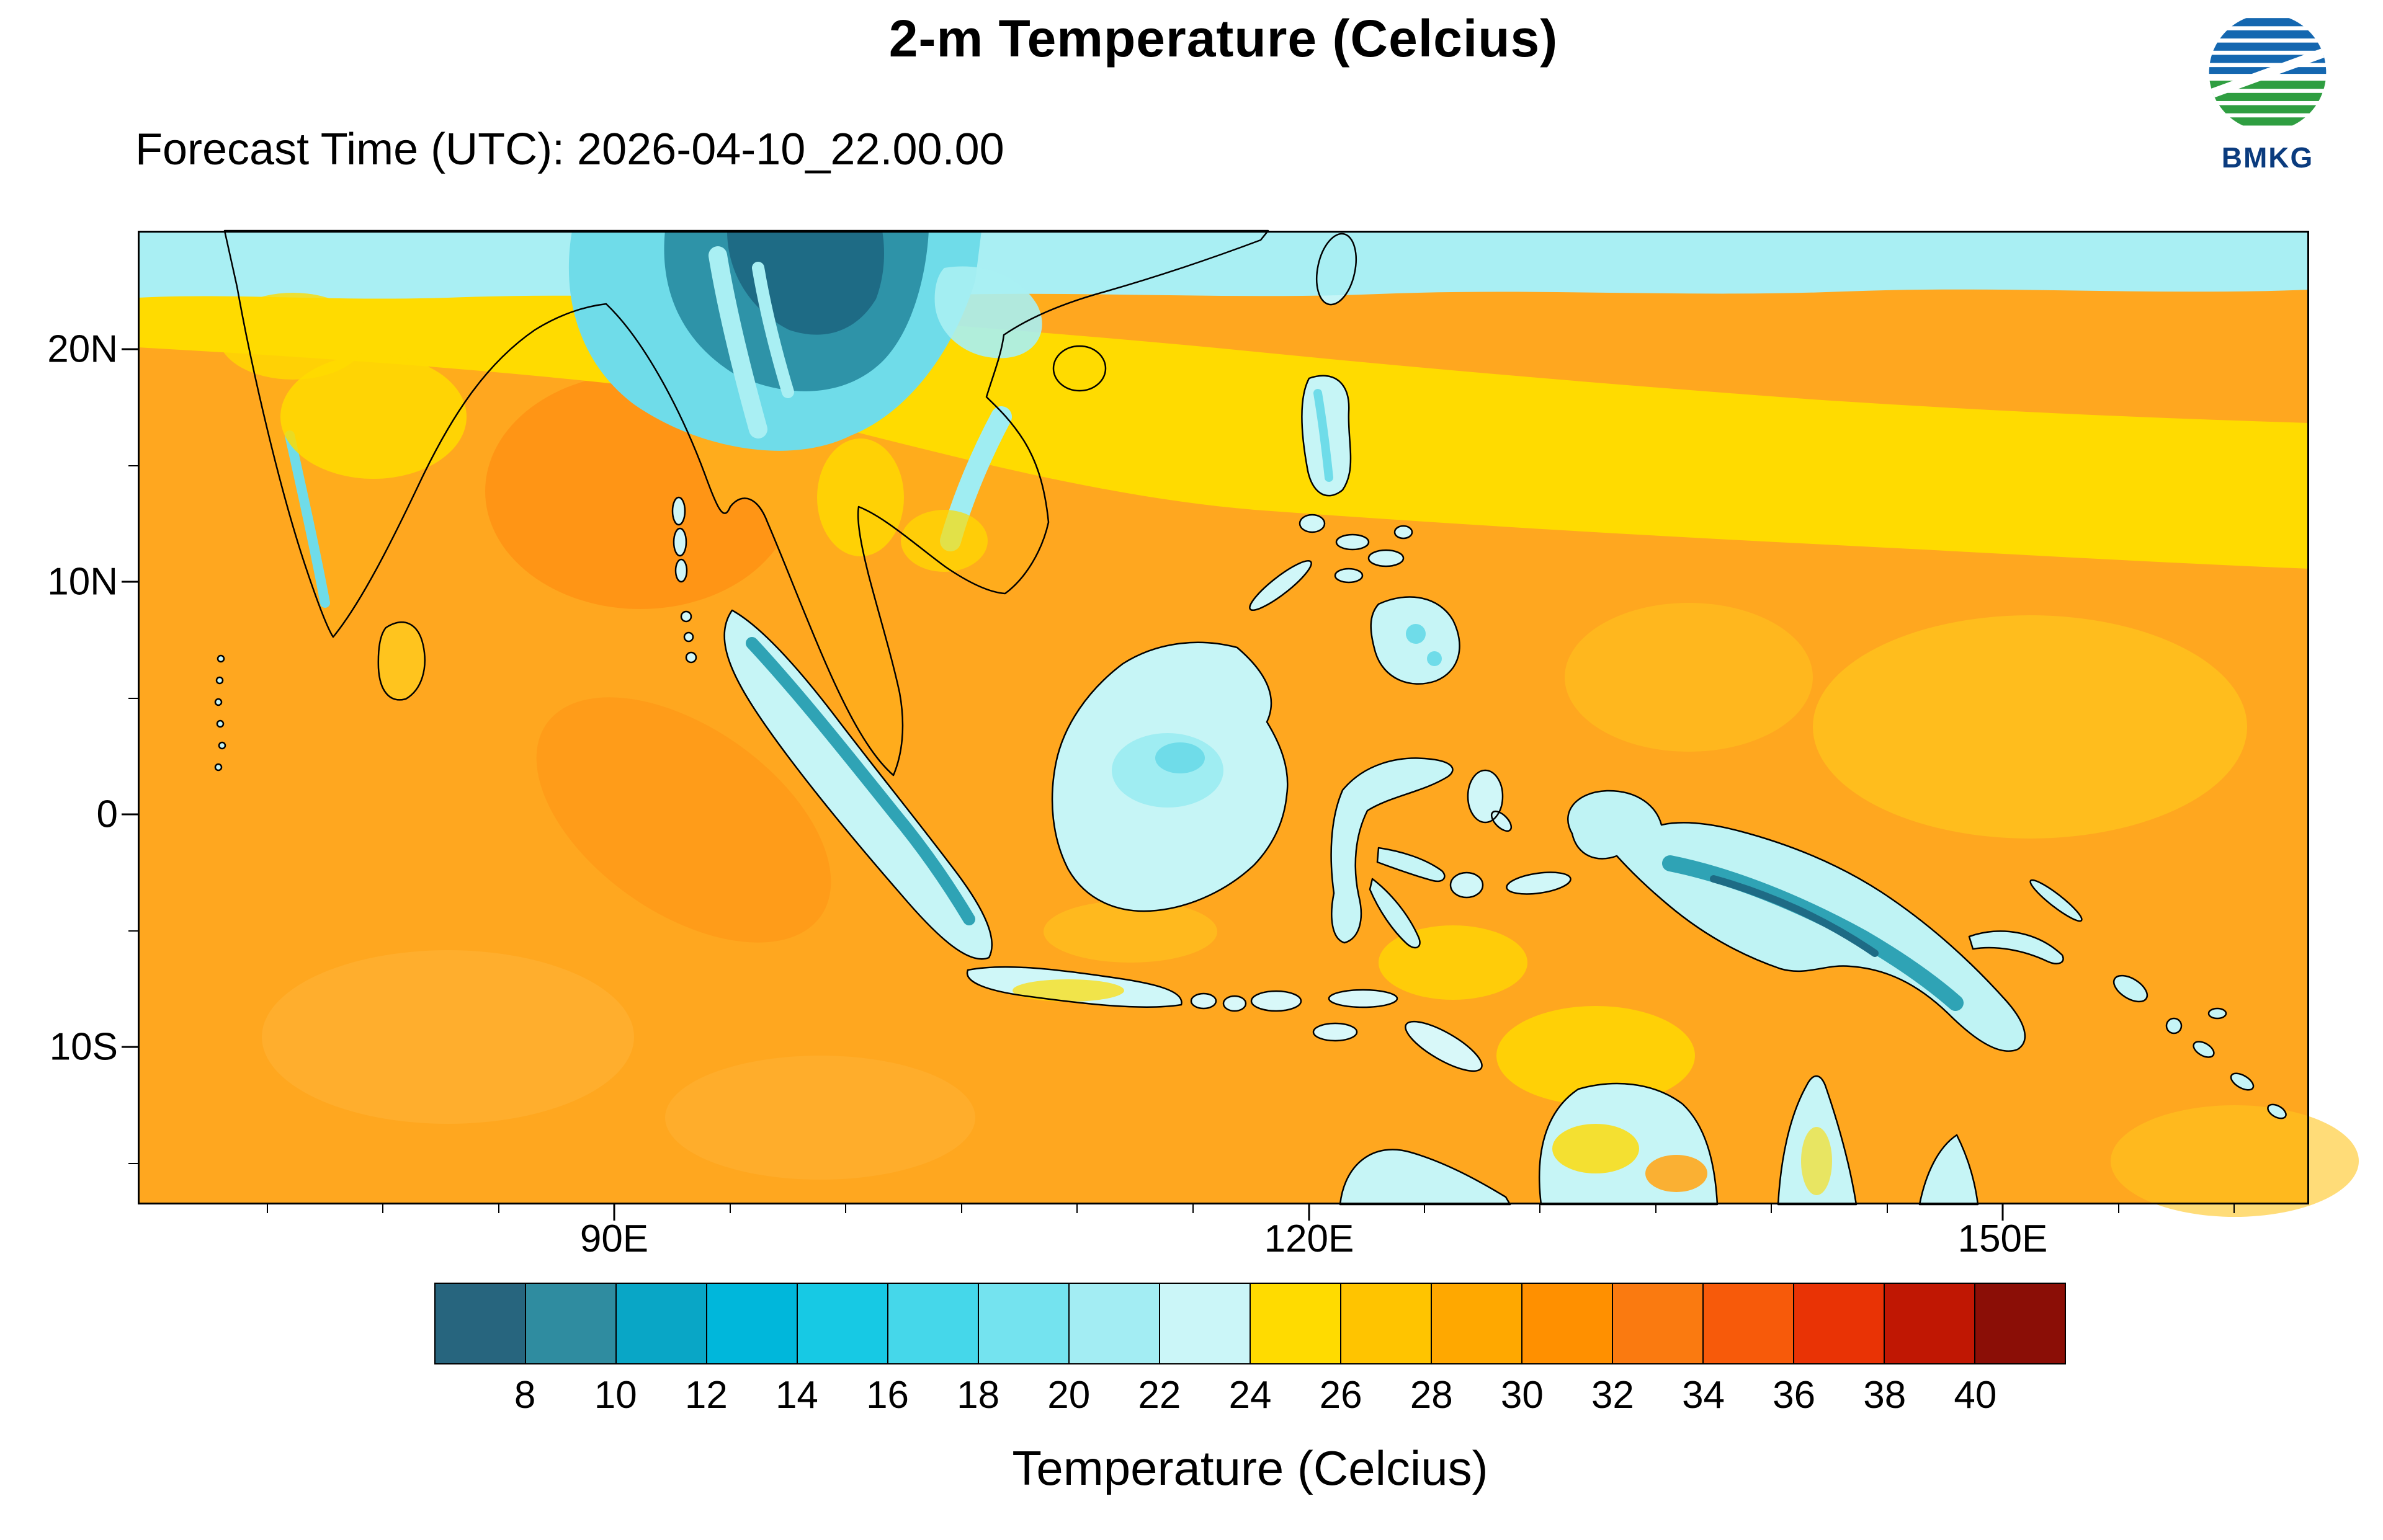  Describe the element at coordinates (1522, 1396) in the screenshot. I see `colorbar-tick-label: 30` at that location.